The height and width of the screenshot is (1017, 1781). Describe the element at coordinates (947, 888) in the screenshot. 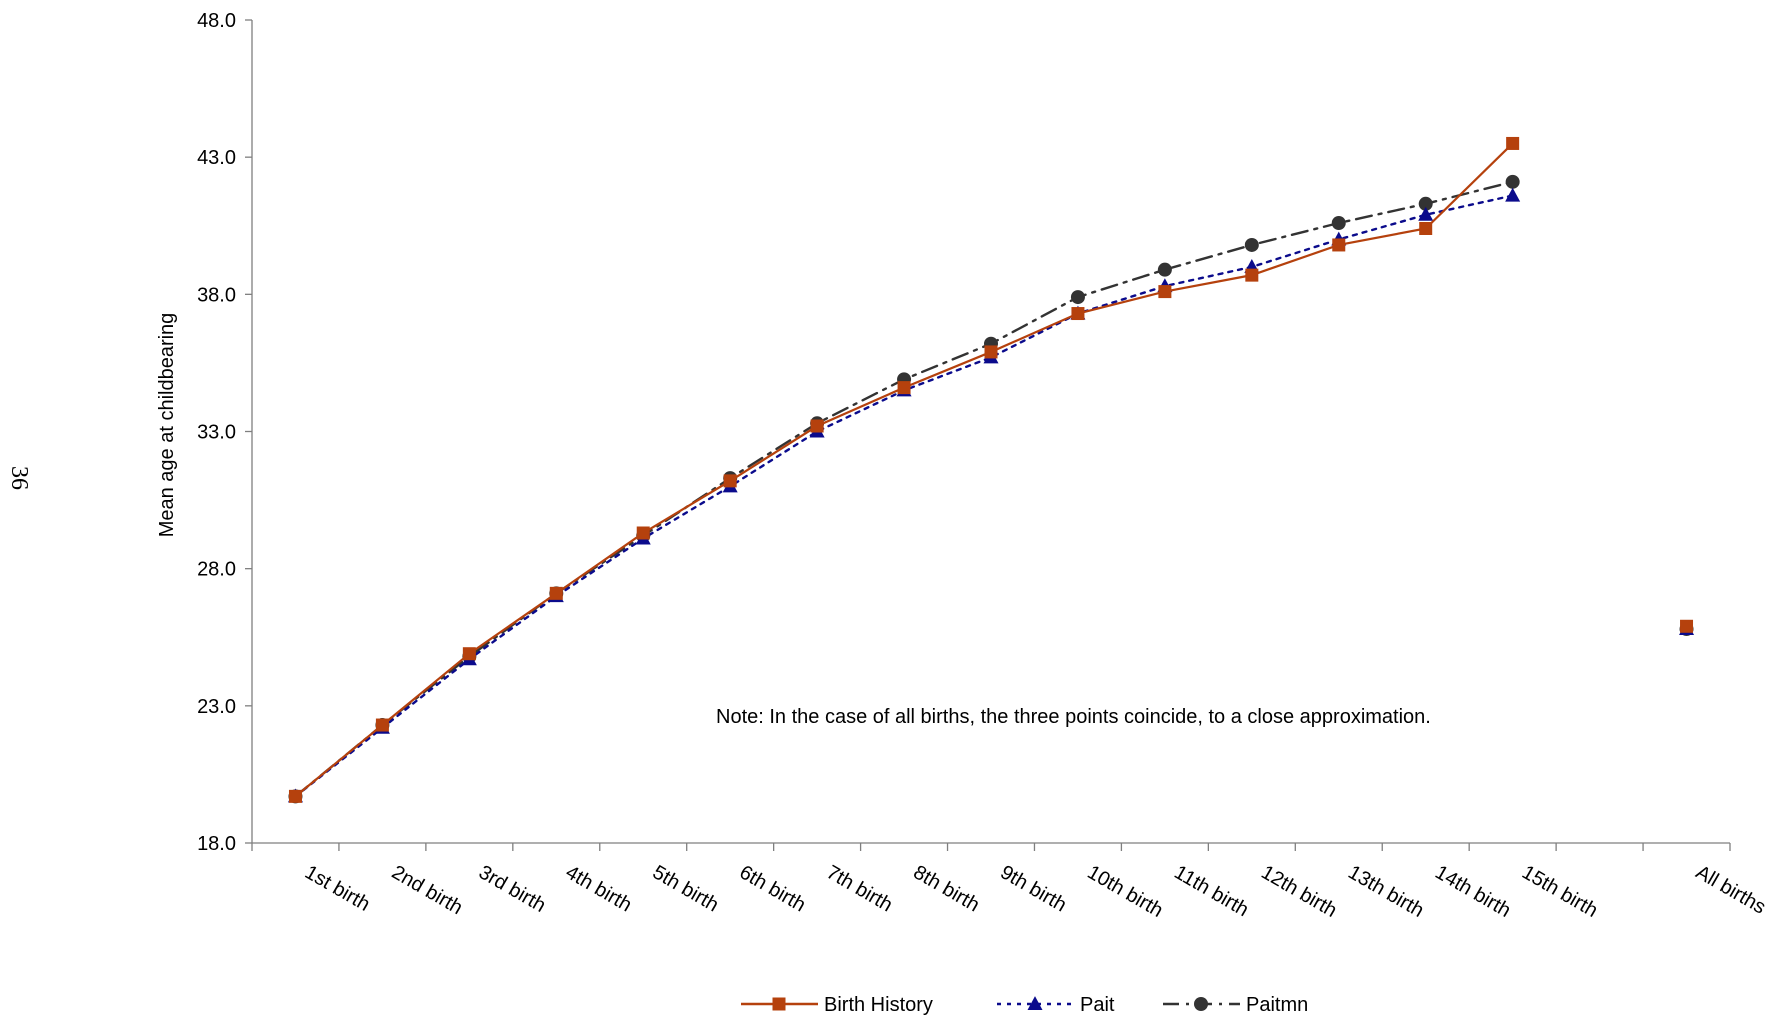

I see `x-tick-label: 8th birth` at that location.